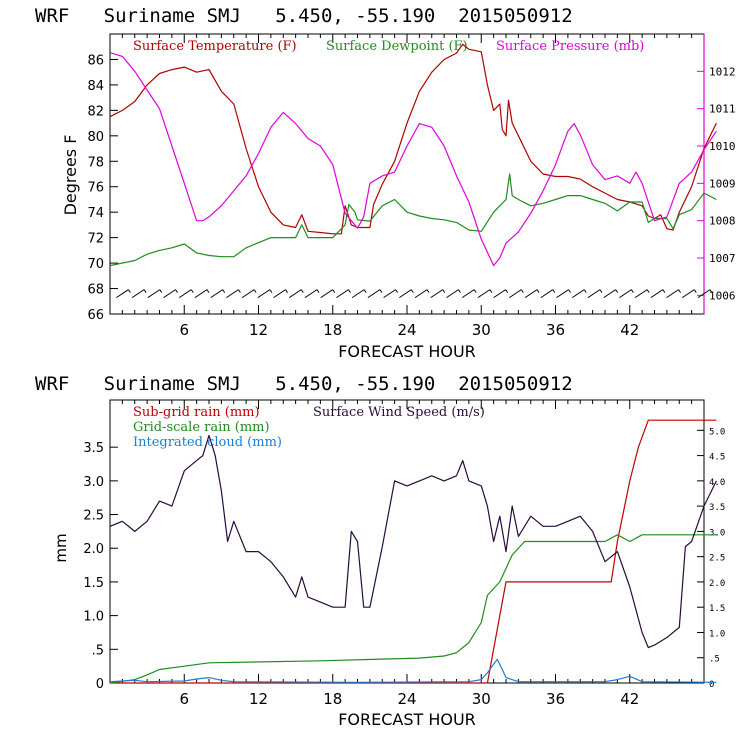  Describe the element at coordinates (100, 566) in the screenshot. I see `bottom-left-axis: 0 .5 1.0 1.5 2.0 2.5 3.0 3.5` at that location.